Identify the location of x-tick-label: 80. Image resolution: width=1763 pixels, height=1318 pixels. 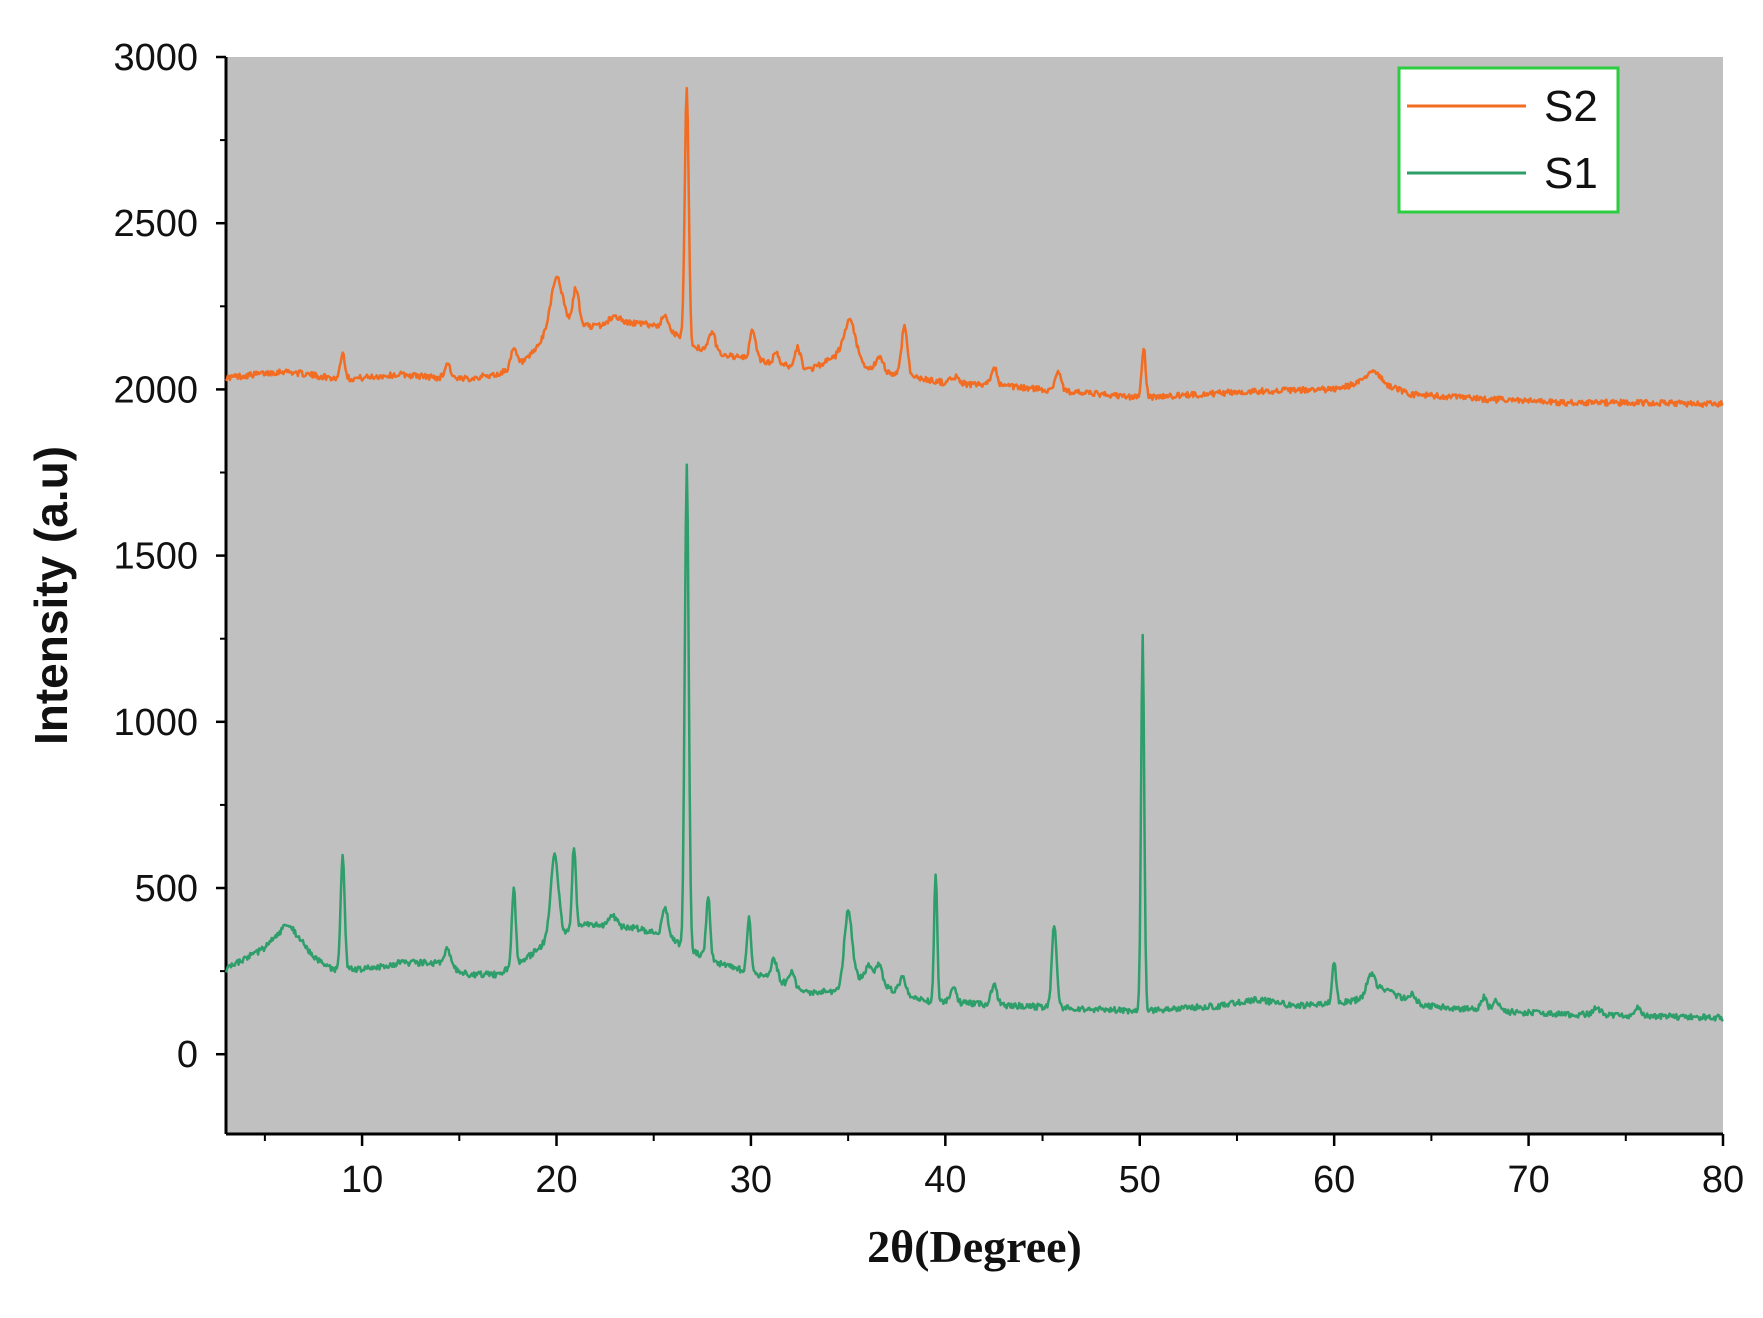
(1723, 1180).